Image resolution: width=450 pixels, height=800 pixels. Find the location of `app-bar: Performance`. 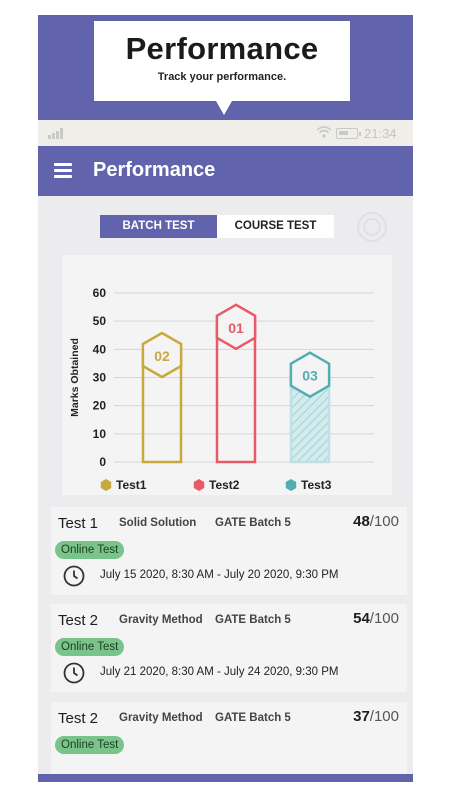

app-bar: Performance is located at coordinates (225, 171).